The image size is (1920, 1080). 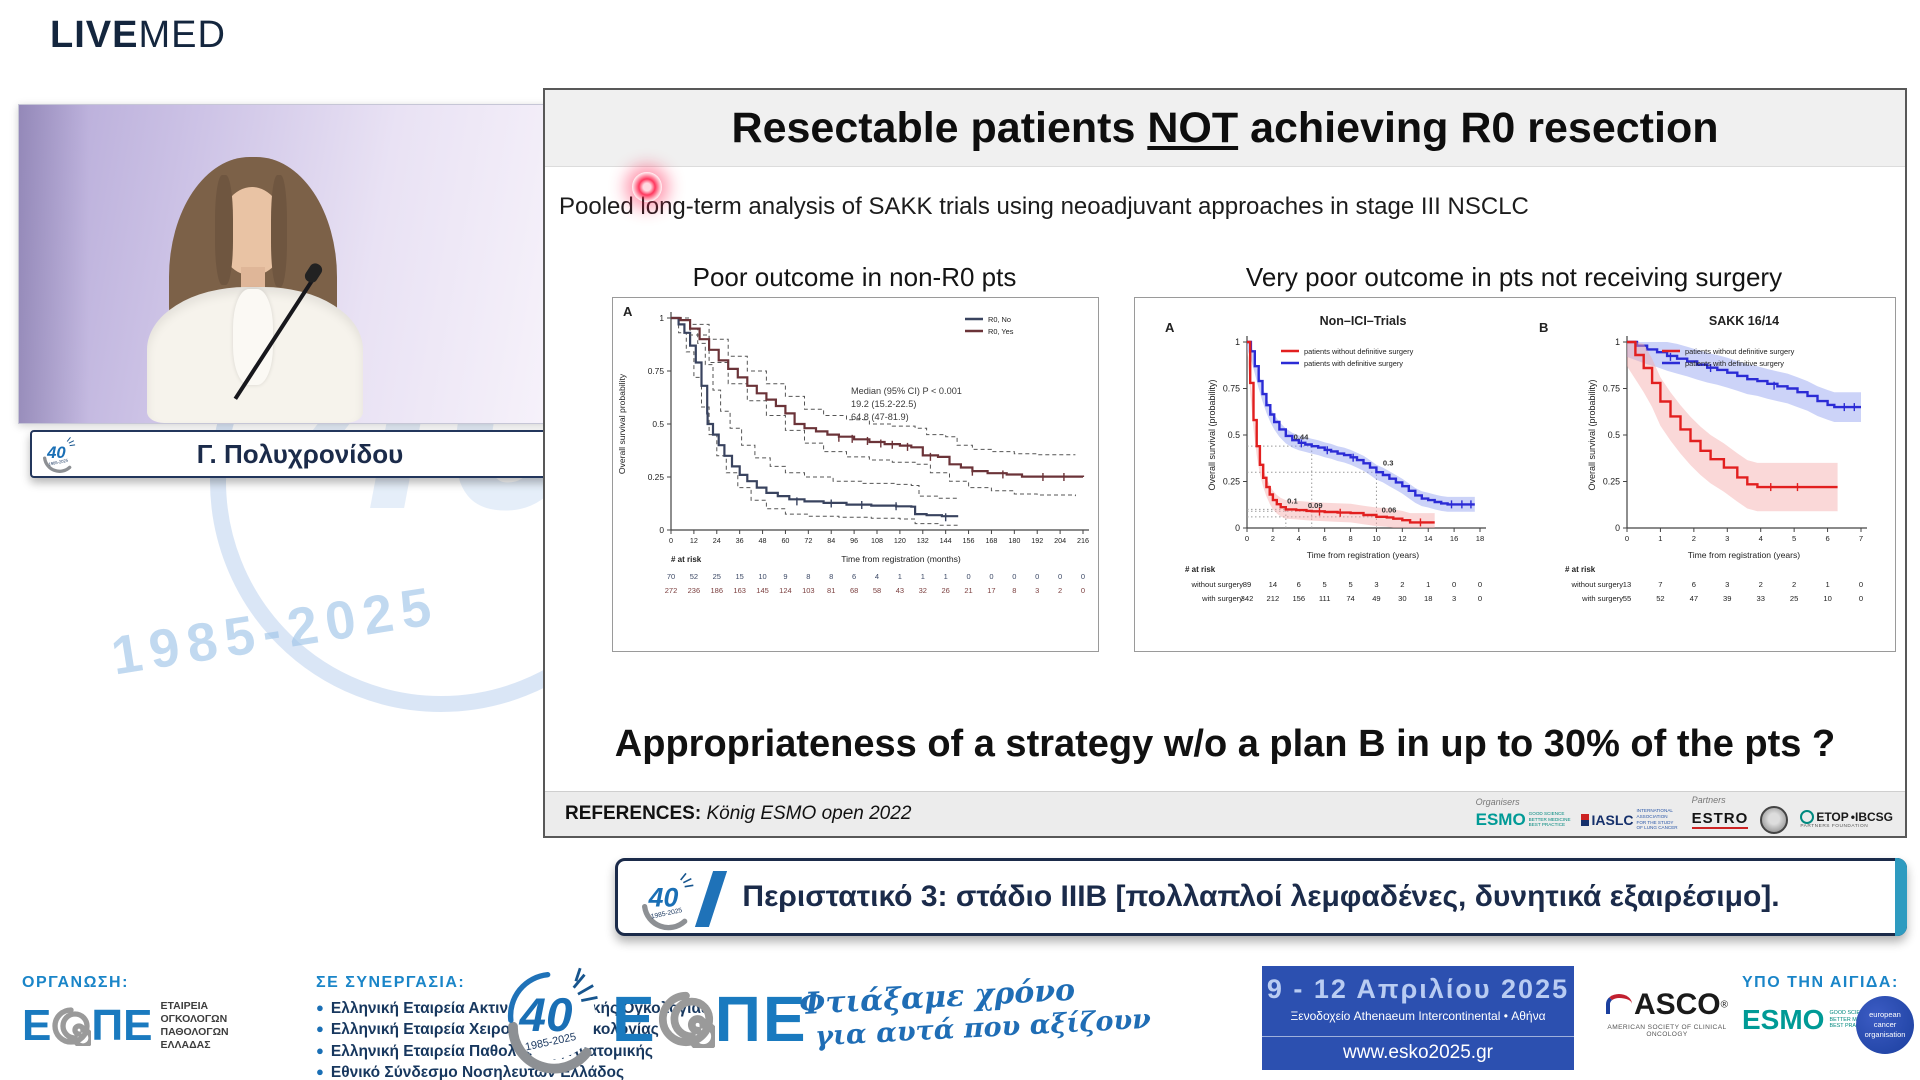 I want to click on svg-text: 111, so click(x=1325, y=598).